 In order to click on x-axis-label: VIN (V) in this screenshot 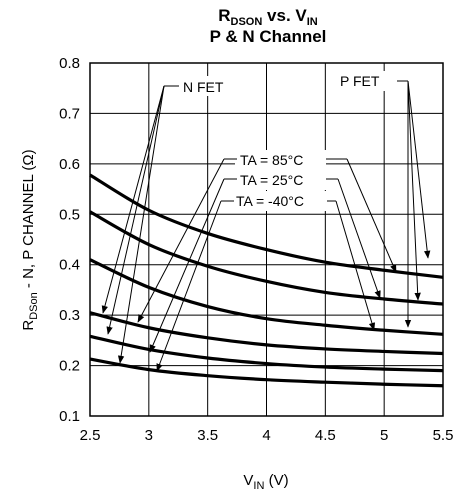, I will do `click(265, 482)`.